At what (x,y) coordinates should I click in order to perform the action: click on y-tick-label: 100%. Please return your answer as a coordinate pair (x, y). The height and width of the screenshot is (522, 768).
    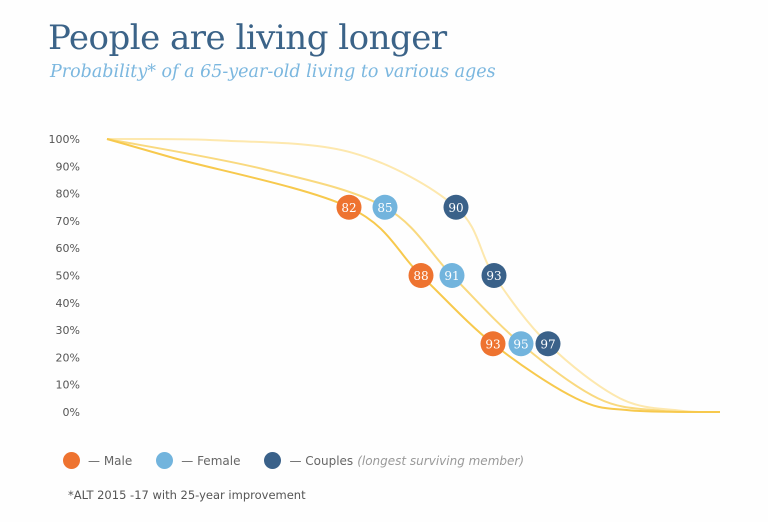
    Looking at the image, I should click on (64, 139).